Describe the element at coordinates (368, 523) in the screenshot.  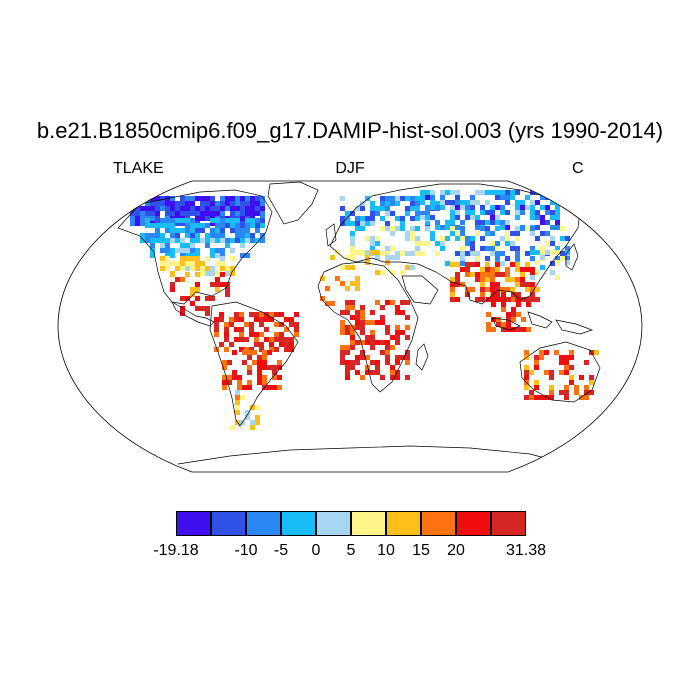
I see `colorbar-swatch` at that location.